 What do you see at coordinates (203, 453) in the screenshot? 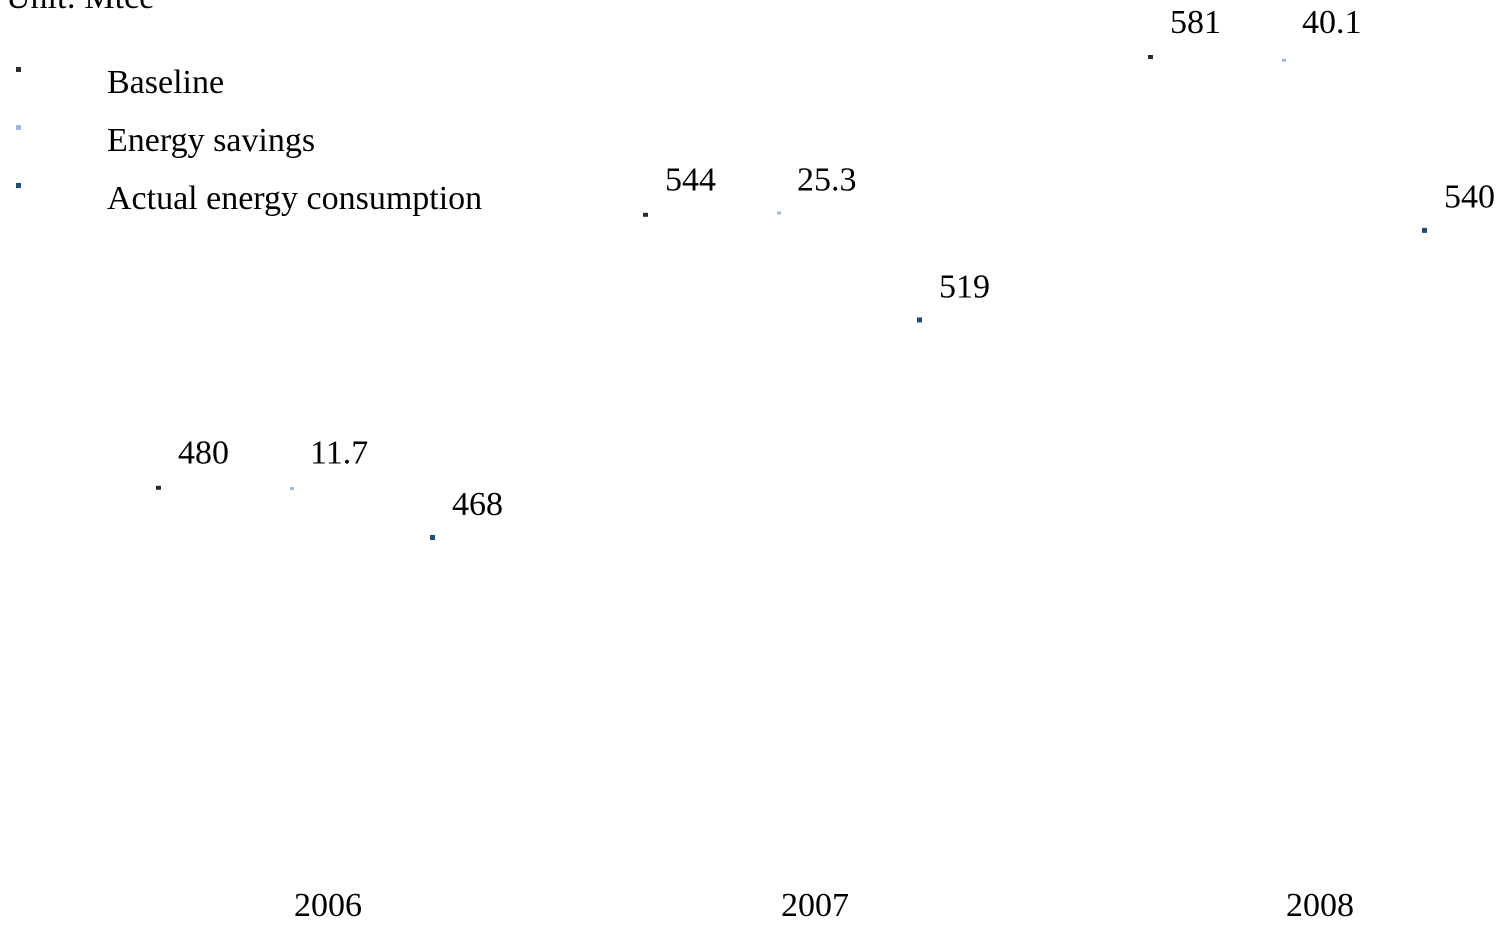
I see `data-label: 480` at bounding box center [203, 453].